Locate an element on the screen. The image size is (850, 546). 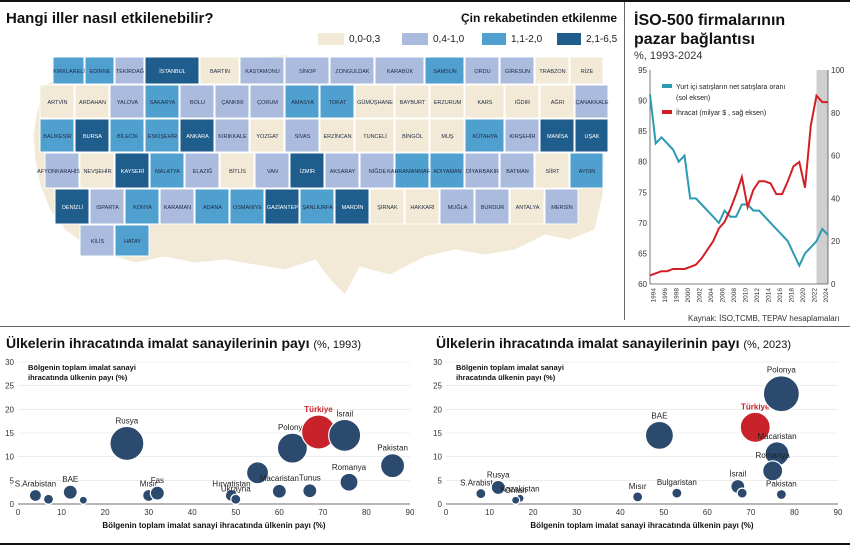
province-deni-zli: DENİZLİ is located at coordinates (72, 206).